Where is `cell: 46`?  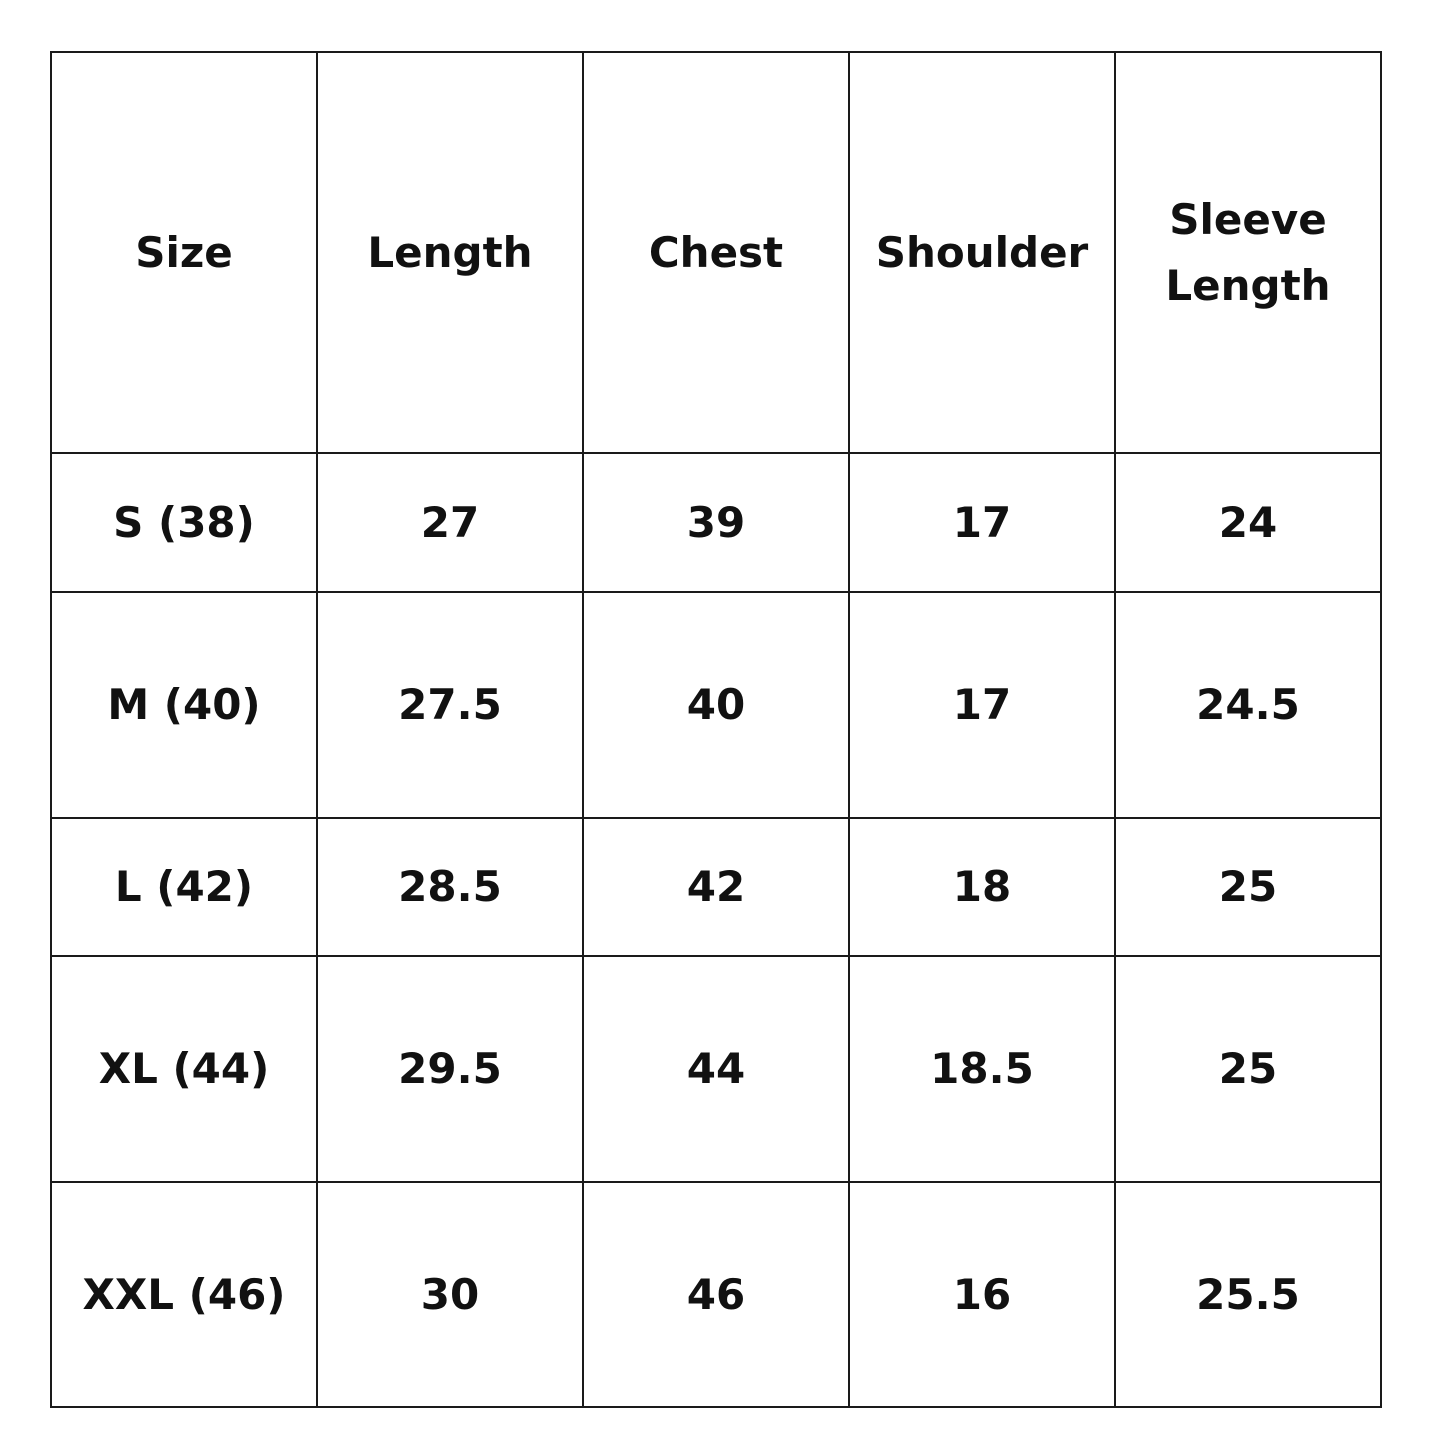 cell: 46 is located at coordinates (716, 1294).